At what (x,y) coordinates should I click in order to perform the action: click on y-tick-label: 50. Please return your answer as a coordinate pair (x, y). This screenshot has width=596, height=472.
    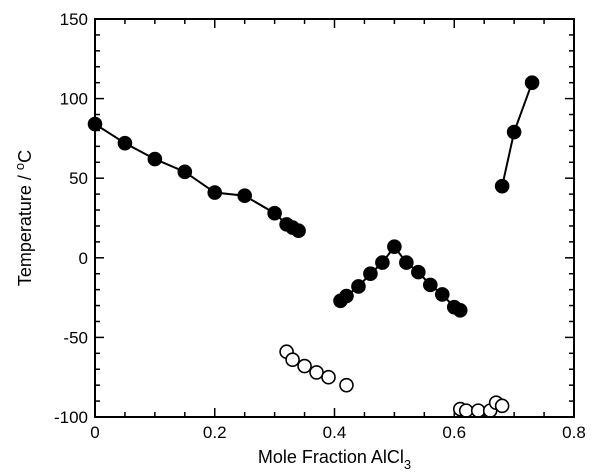
    Looking at the image, I should click on (78, 178).